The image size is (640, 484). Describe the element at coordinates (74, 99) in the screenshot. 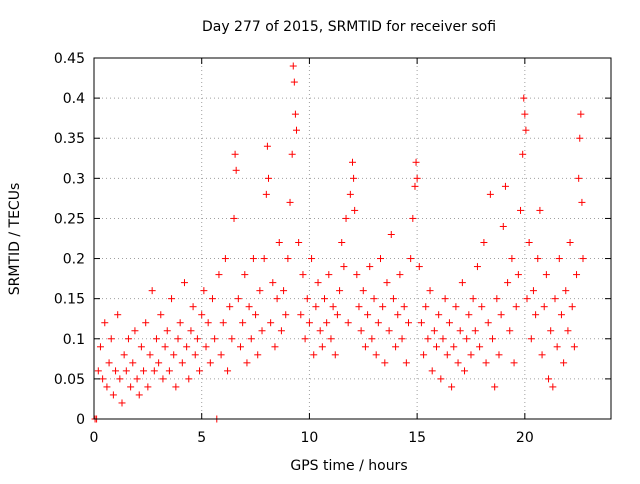

I see `y-tick-label: 0.4` at that location.